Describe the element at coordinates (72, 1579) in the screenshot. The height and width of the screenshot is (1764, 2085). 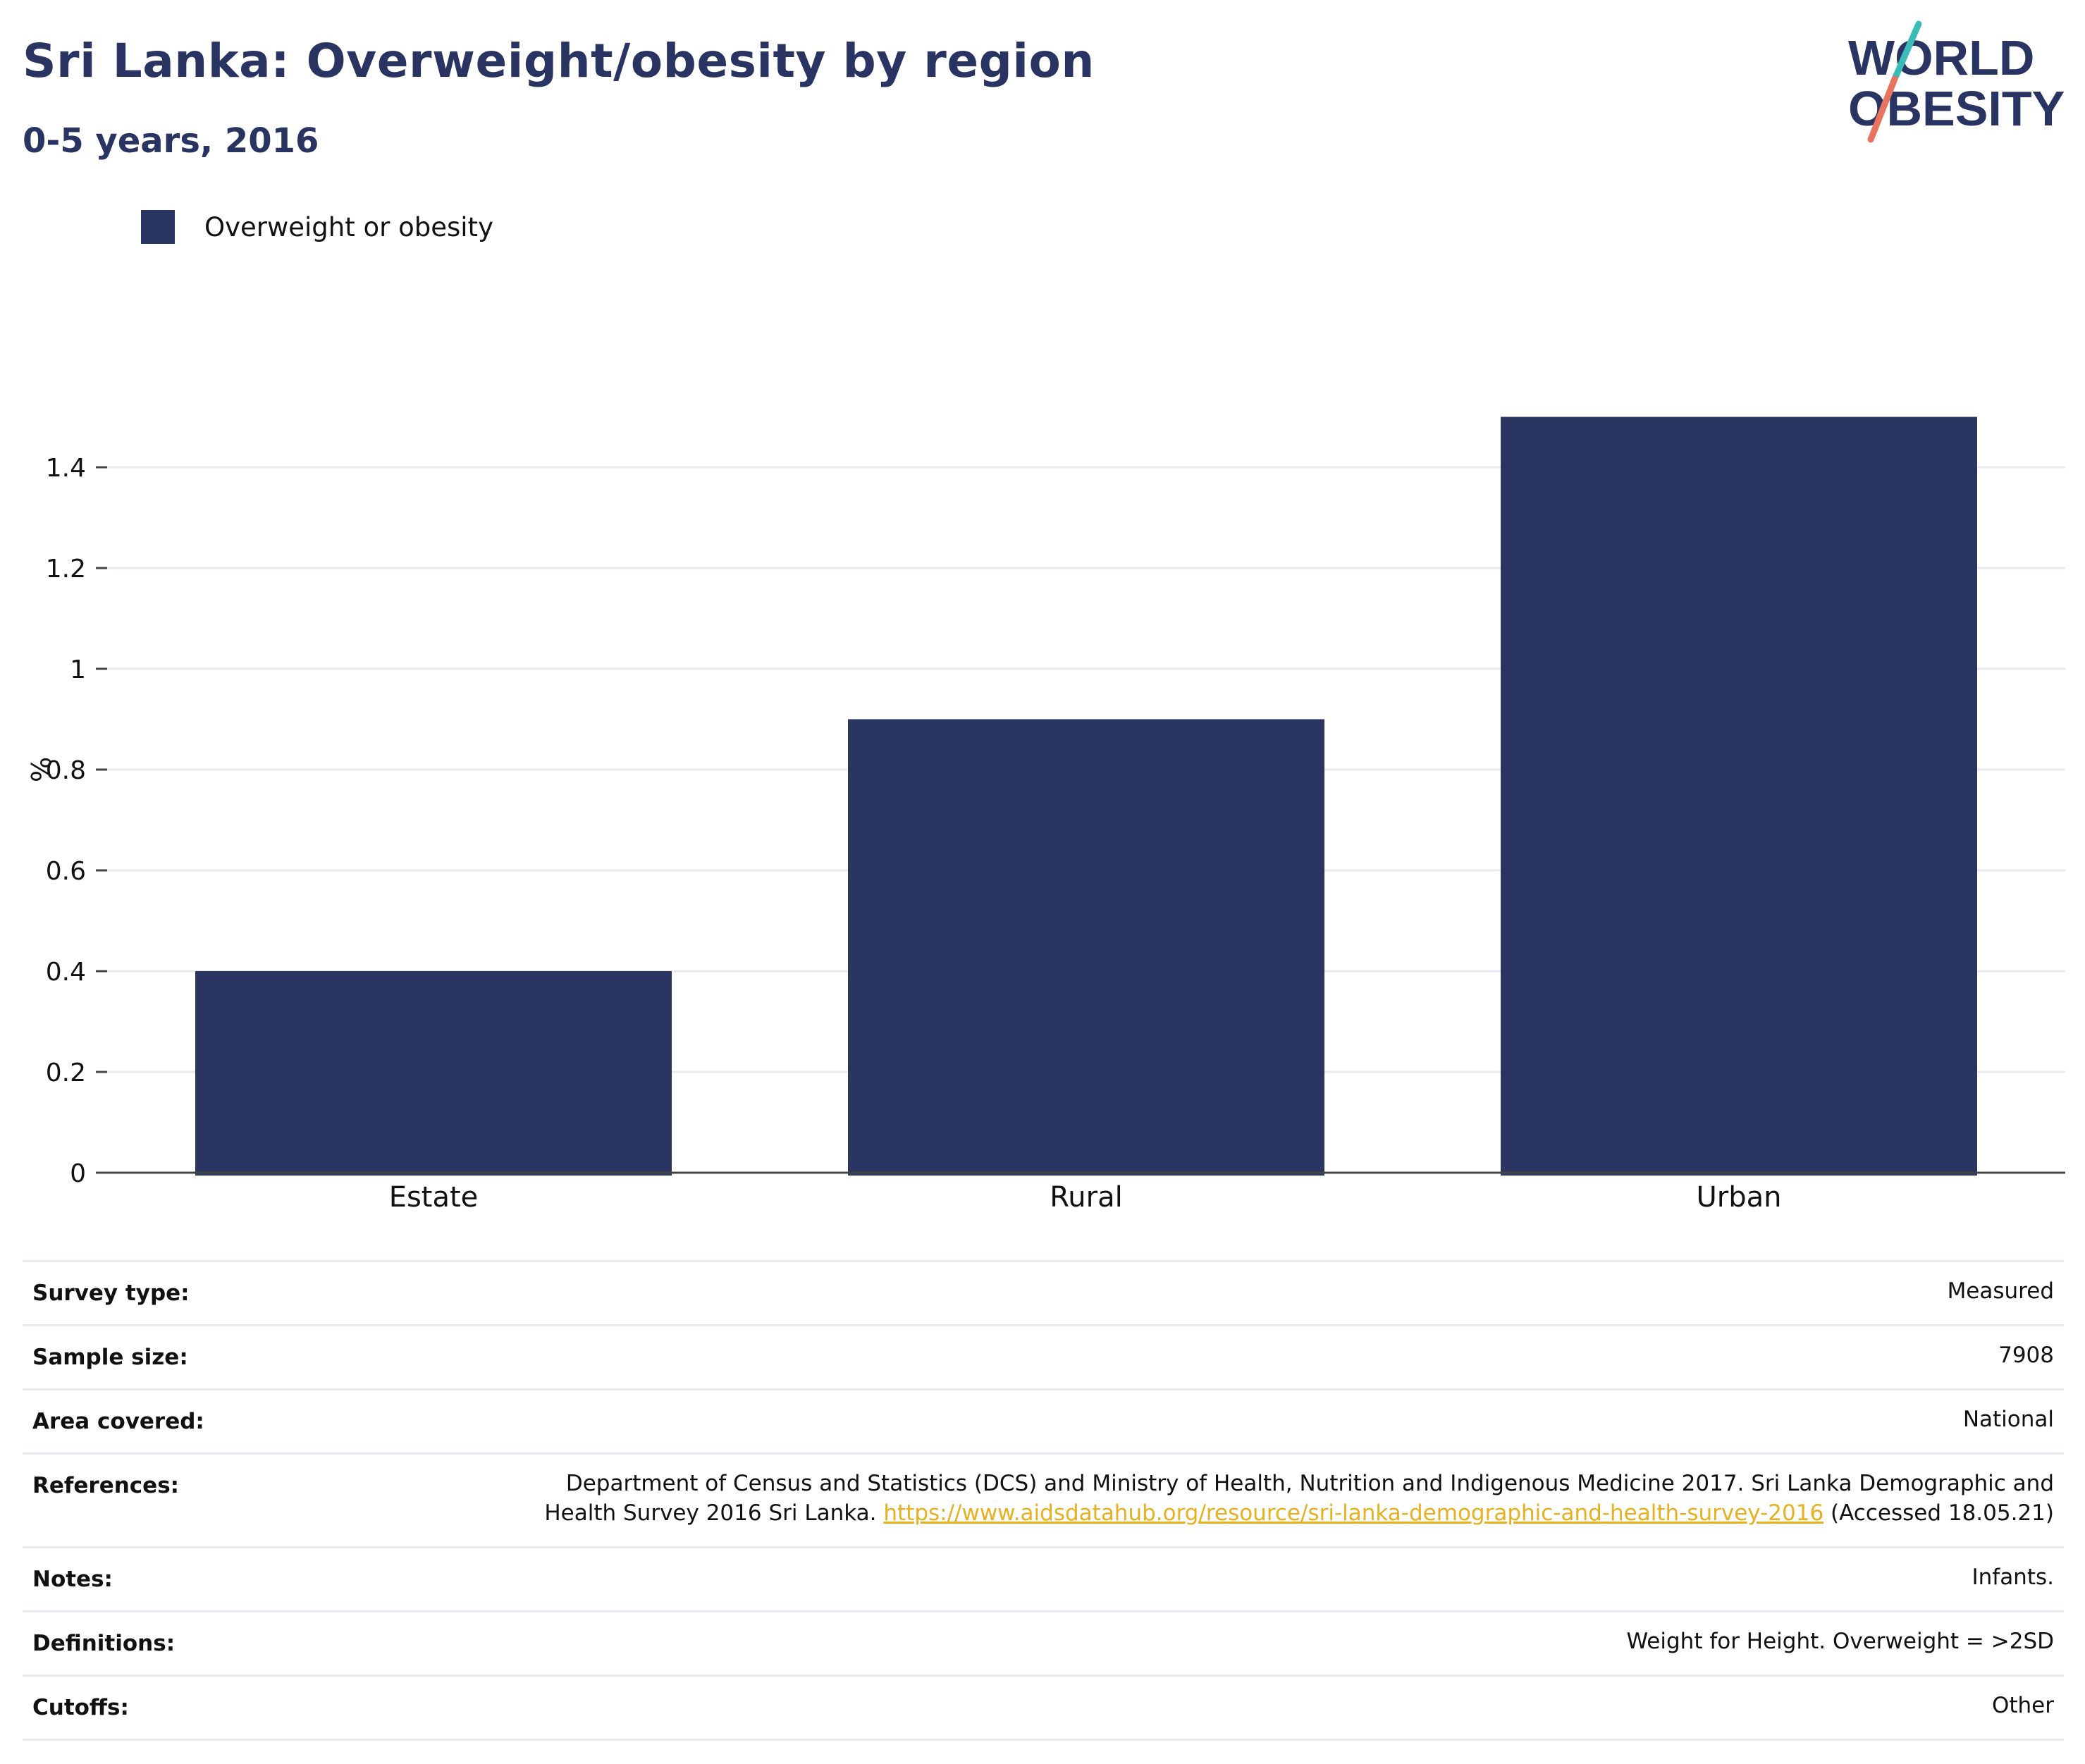
I see `info-label: Notes:` at that location.